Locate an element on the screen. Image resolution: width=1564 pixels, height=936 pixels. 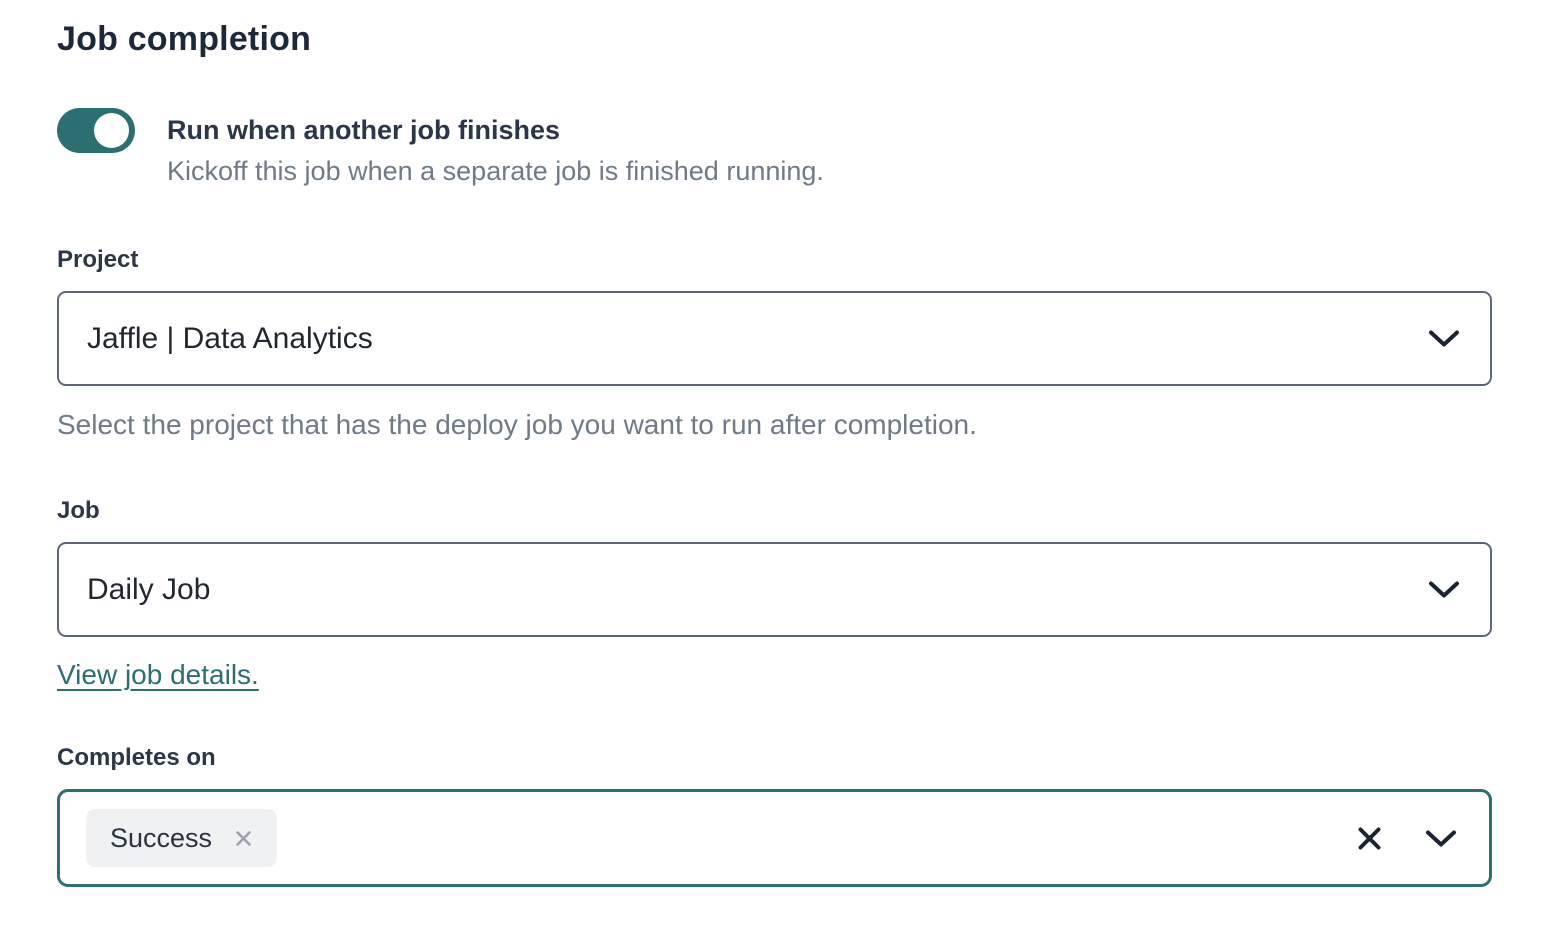
toggle-label: Run when another job finishes is located at coordinates (364, 130).